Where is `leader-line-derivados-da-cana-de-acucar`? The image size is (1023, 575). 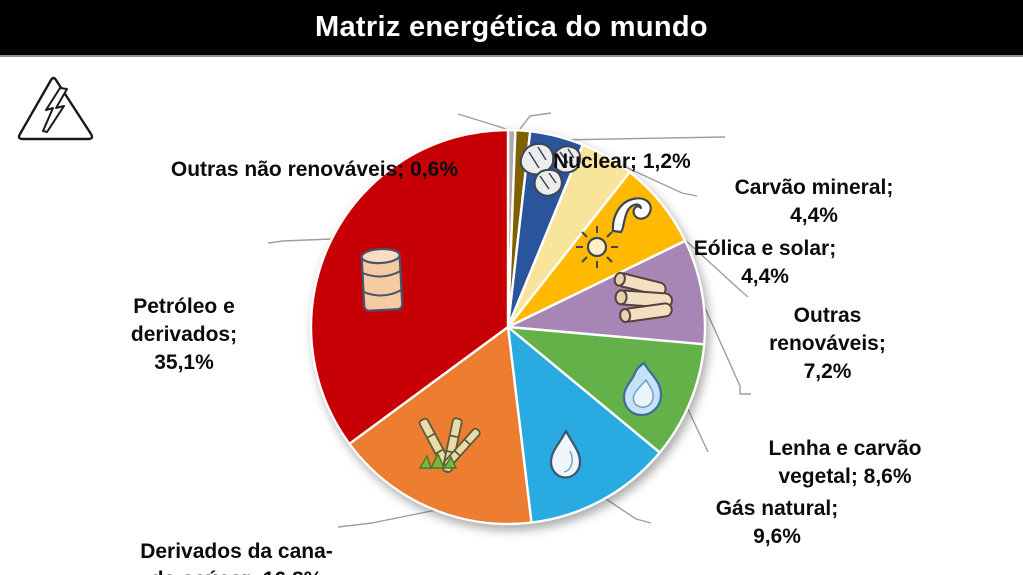
leader-line-derivados-da-cana-de-acucar is located at coordinates (389, 518).